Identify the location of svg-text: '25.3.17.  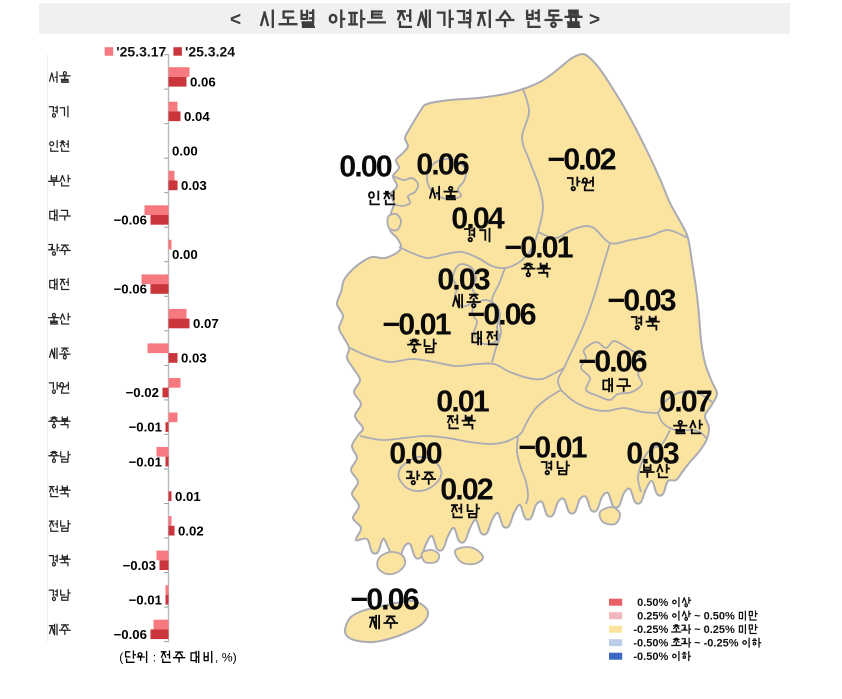
(141, 51).